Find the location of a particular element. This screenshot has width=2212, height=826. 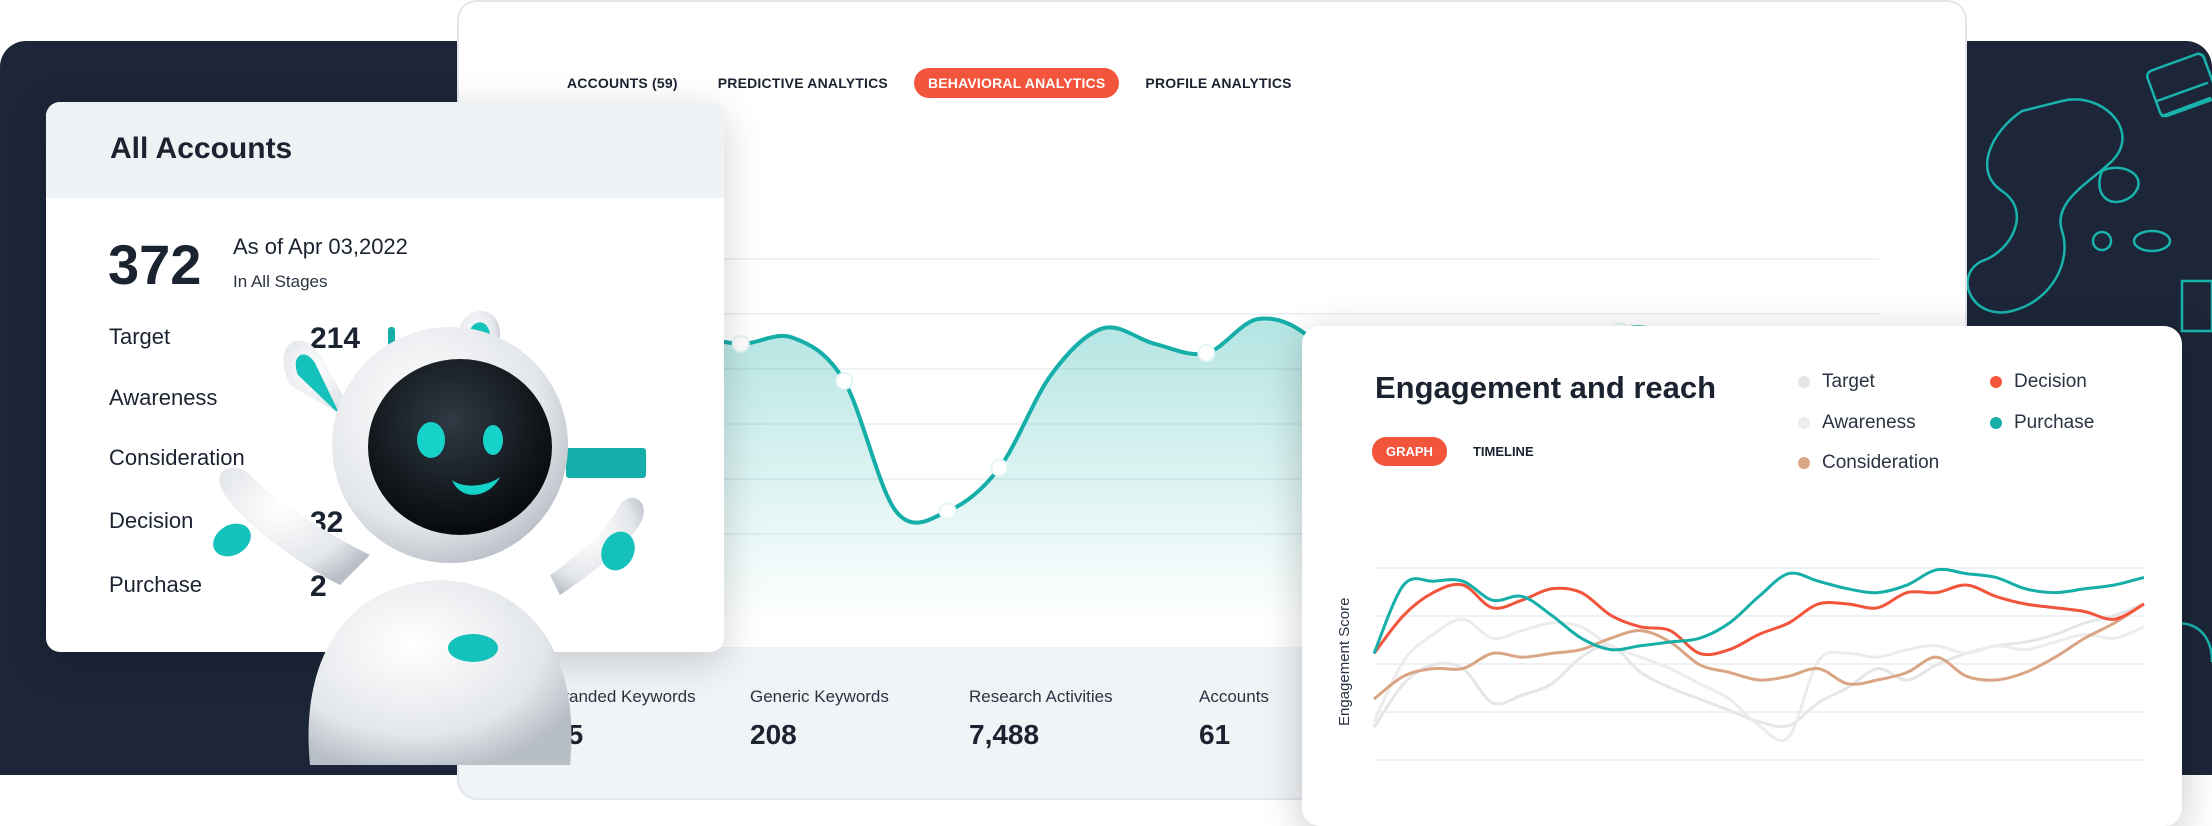

legend-purchase: Purchase is located at coordinates (2042, 423).